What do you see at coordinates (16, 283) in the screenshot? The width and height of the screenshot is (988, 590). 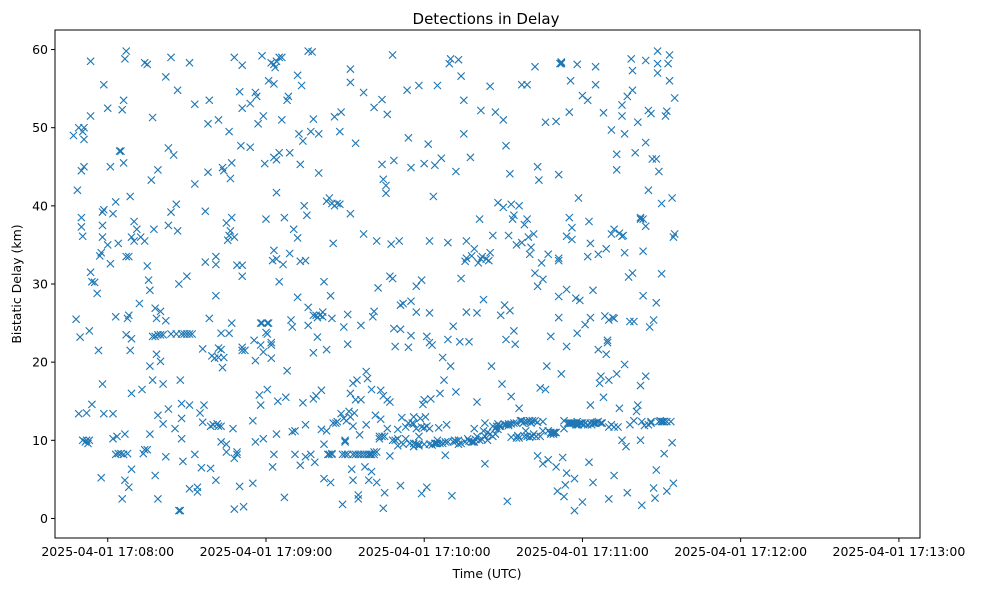 I see `y-axis-label: Bistatic Delay (km)` at bounding box center [16, 283].